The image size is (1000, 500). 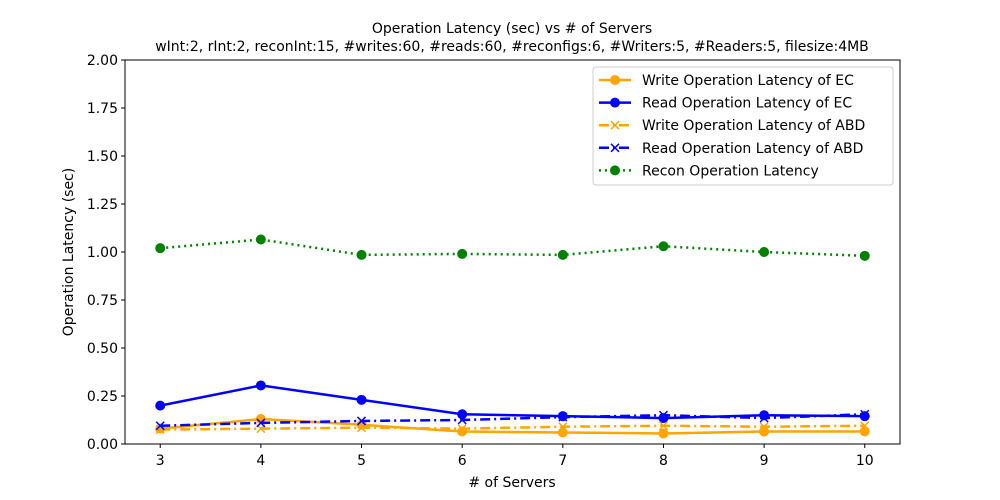 What do you see at coordinates (753, 126) in the screenshot?
I see `legend-entry: Write Operation Latency of ABD` at bounding box center [753, 126].